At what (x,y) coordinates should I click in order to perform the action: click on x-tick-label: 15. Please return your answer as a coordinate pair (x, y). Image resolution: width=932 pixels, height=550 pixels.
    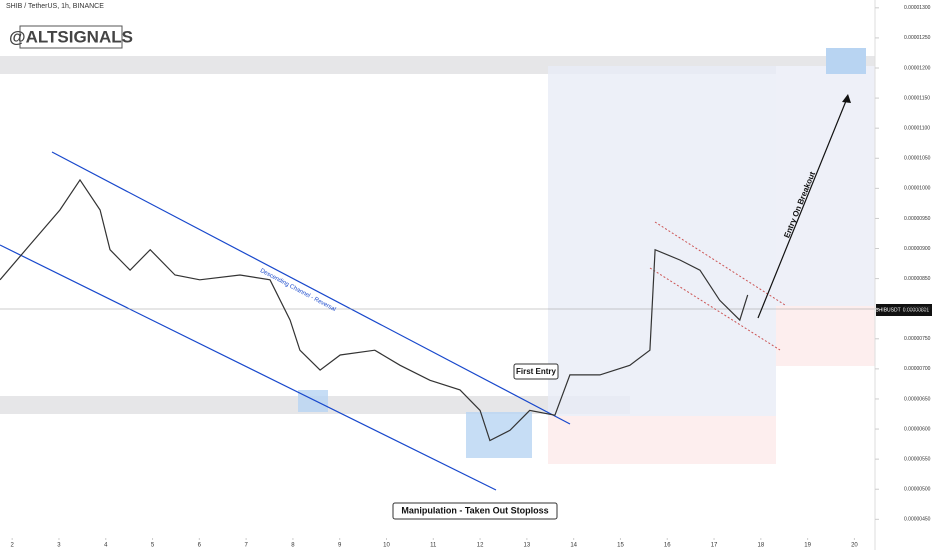
    Looking at the image, I should click on (620, 546).